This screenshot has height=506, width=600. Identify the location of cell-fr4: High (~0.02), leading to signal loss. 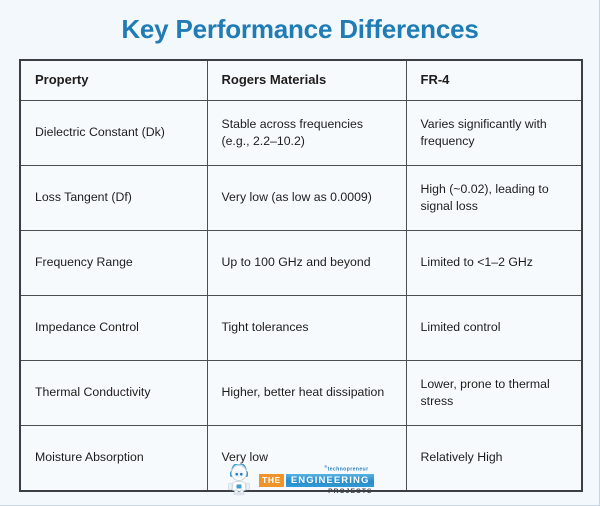
(494, 197).